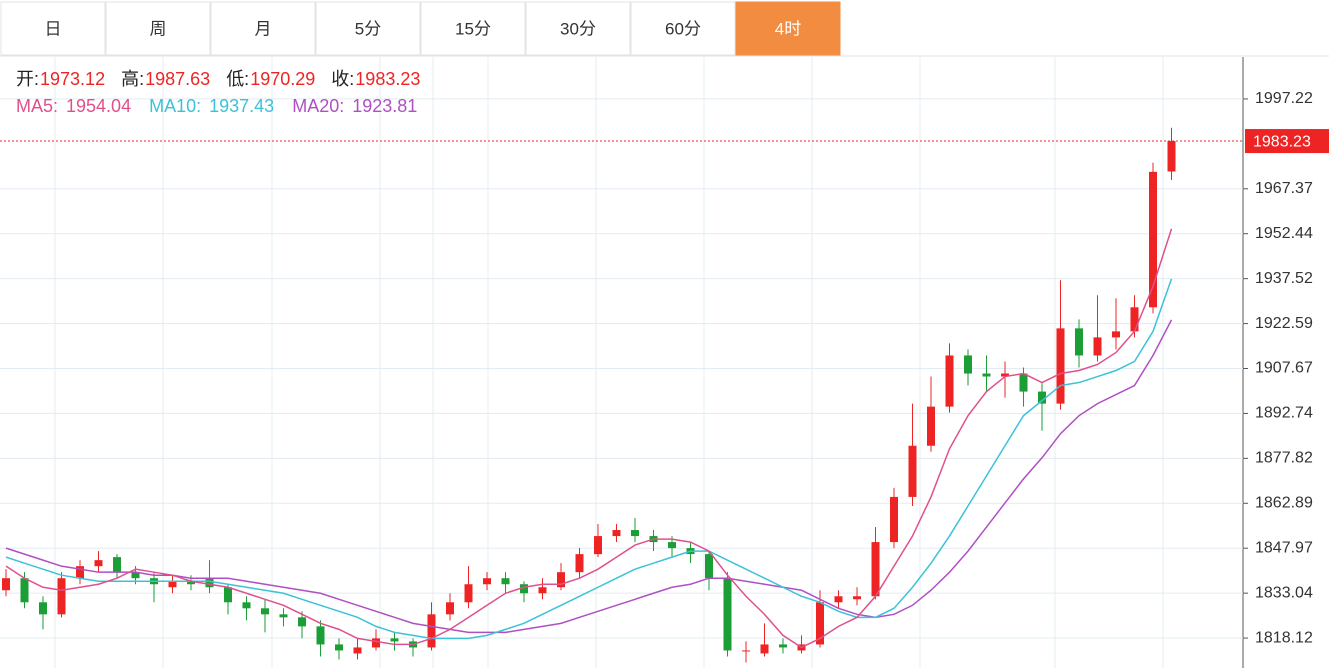  I want to click on y-tick-label: 1997.22, so click(1284, 98).